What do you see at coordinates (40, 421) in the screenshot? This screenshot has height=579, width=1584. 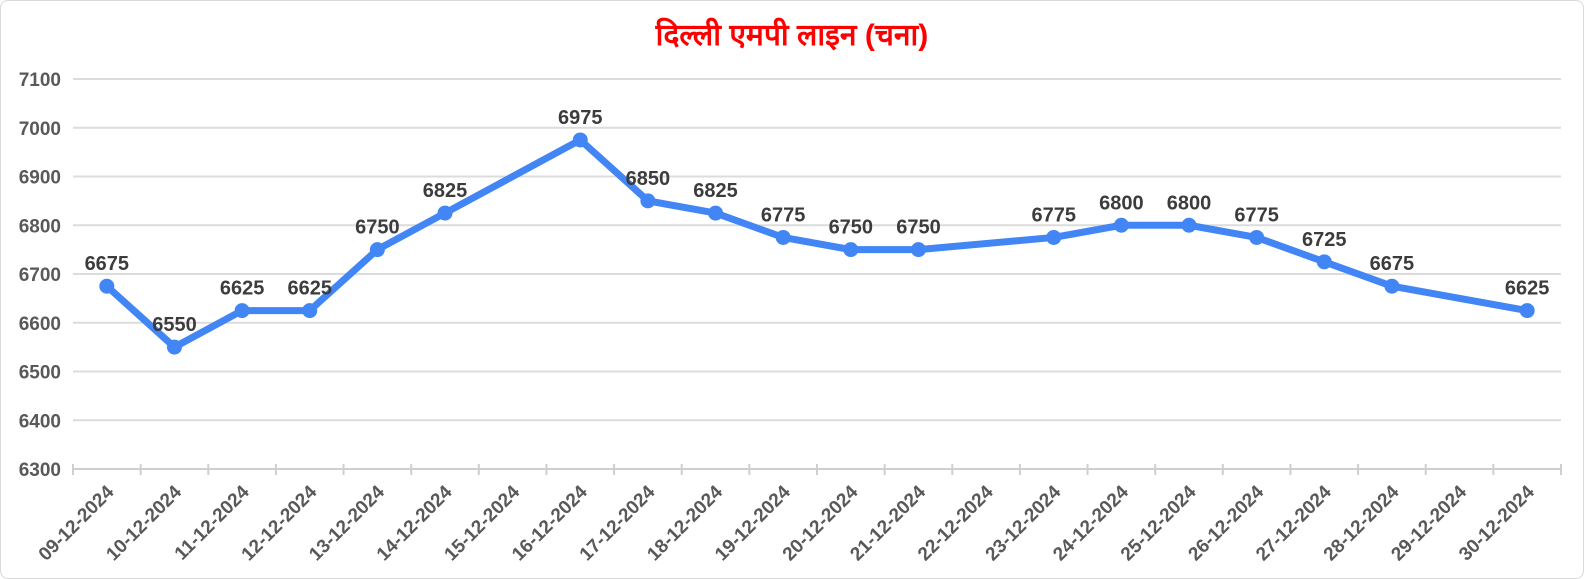 I see `y-axis-tick-label: 6400` at bounding box center [40, 421].